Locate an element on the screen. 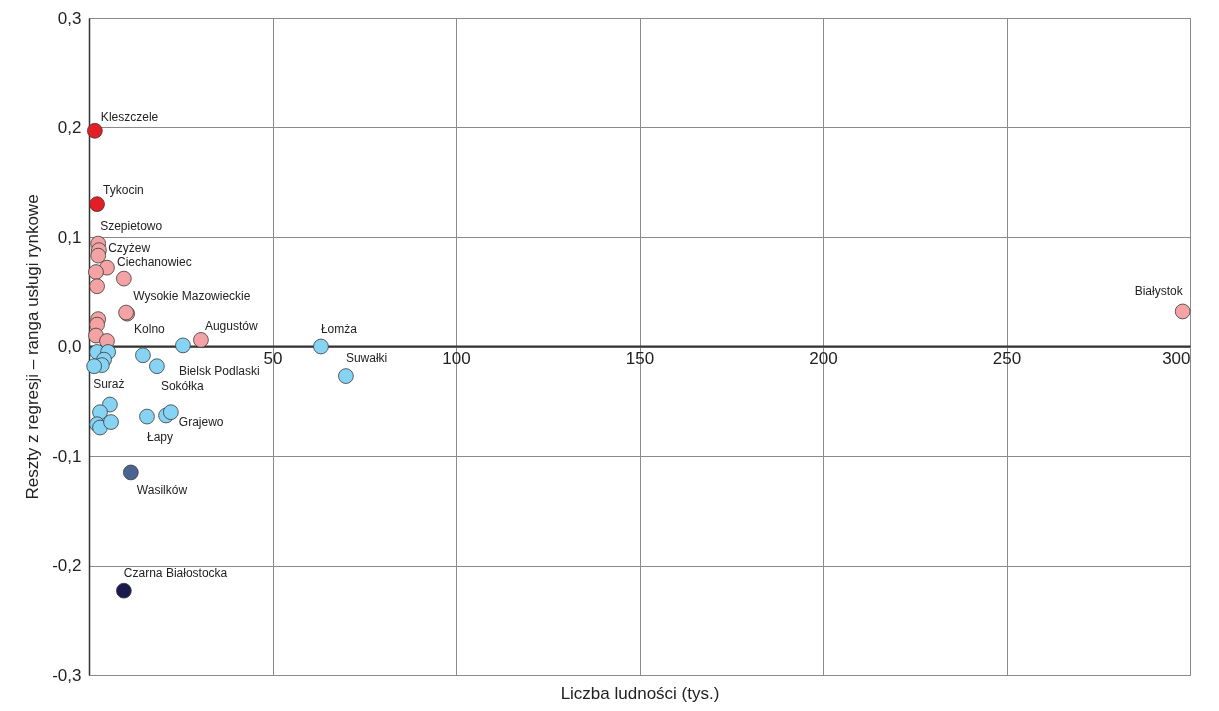  annotation: Ciechanowiec is located at coordinates (154, 261).